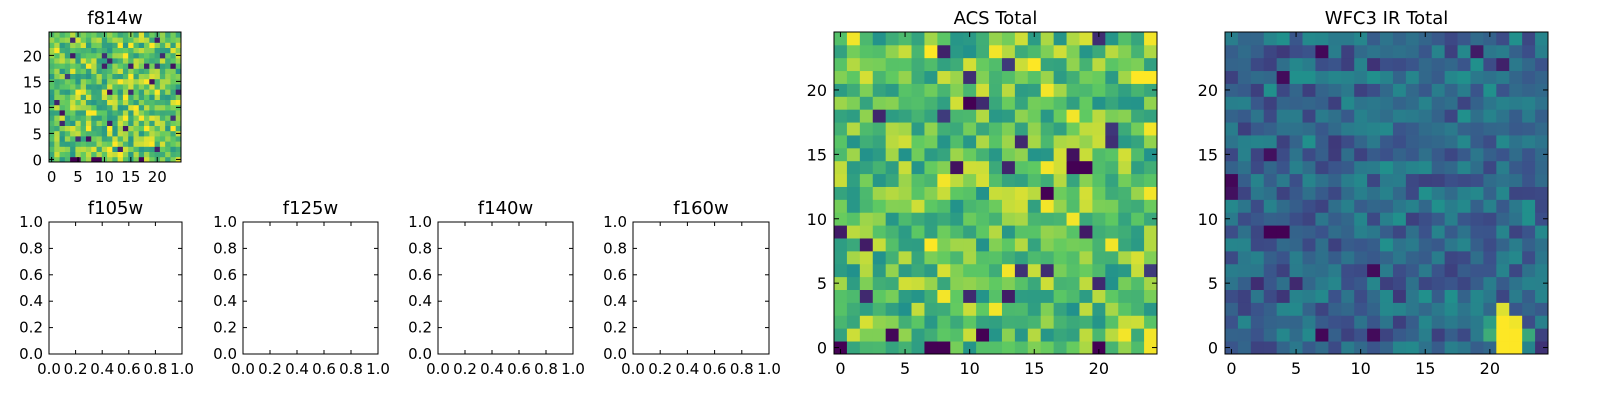 The height and width of the screenshot is (400, 1600). What do you see at coordinates (817, 90) in the screenshot?
I see `y-tick-label: 20` at bounding box center [817, 90].